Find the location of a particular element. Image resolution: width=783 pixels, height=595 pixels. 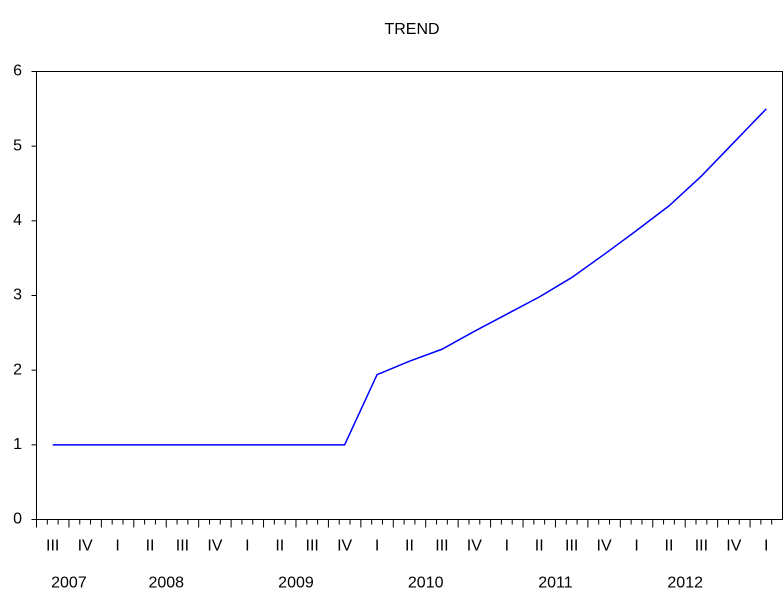

y-tick-label: 2 is located at coordinates (17, 369).